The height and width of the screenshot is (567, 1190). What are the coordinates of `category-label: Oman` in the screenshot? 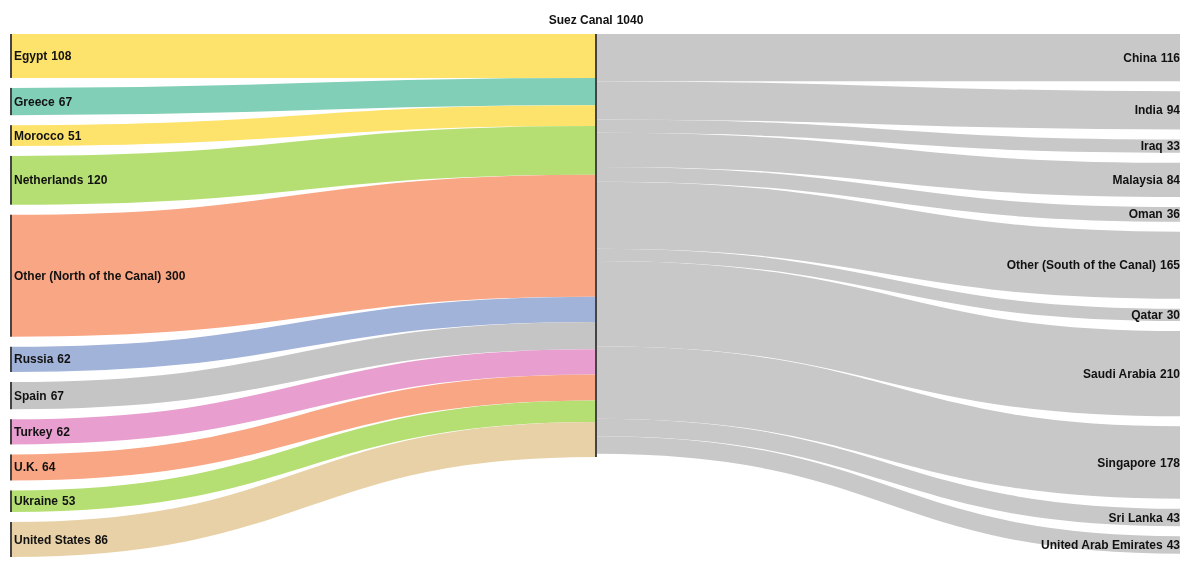 It's located at (1145, 214).